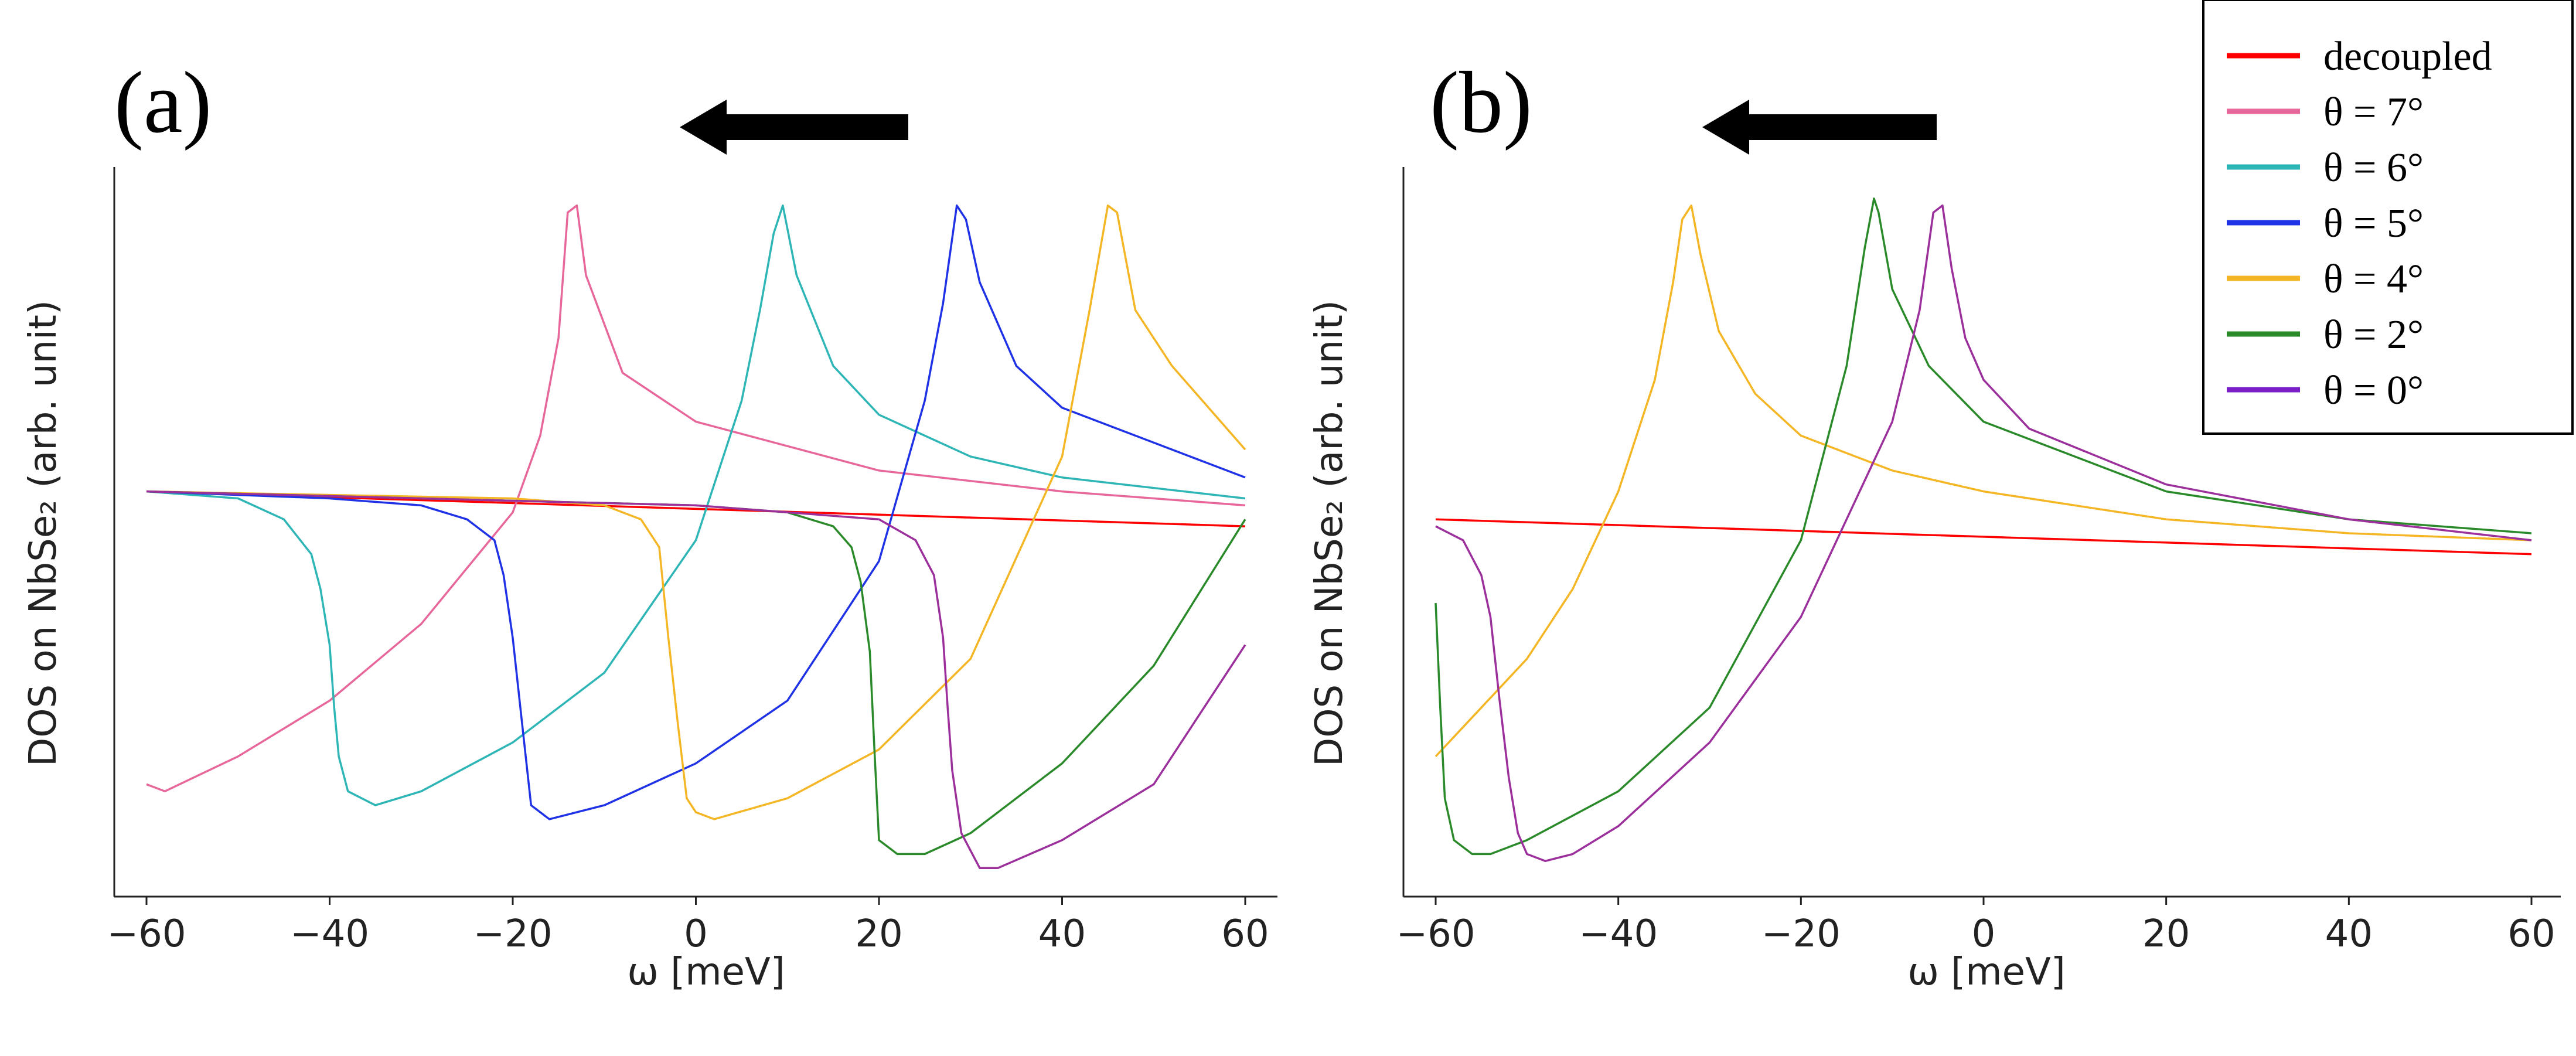  I want to click on legend-label: θ = 7°, so click(2373, 113).